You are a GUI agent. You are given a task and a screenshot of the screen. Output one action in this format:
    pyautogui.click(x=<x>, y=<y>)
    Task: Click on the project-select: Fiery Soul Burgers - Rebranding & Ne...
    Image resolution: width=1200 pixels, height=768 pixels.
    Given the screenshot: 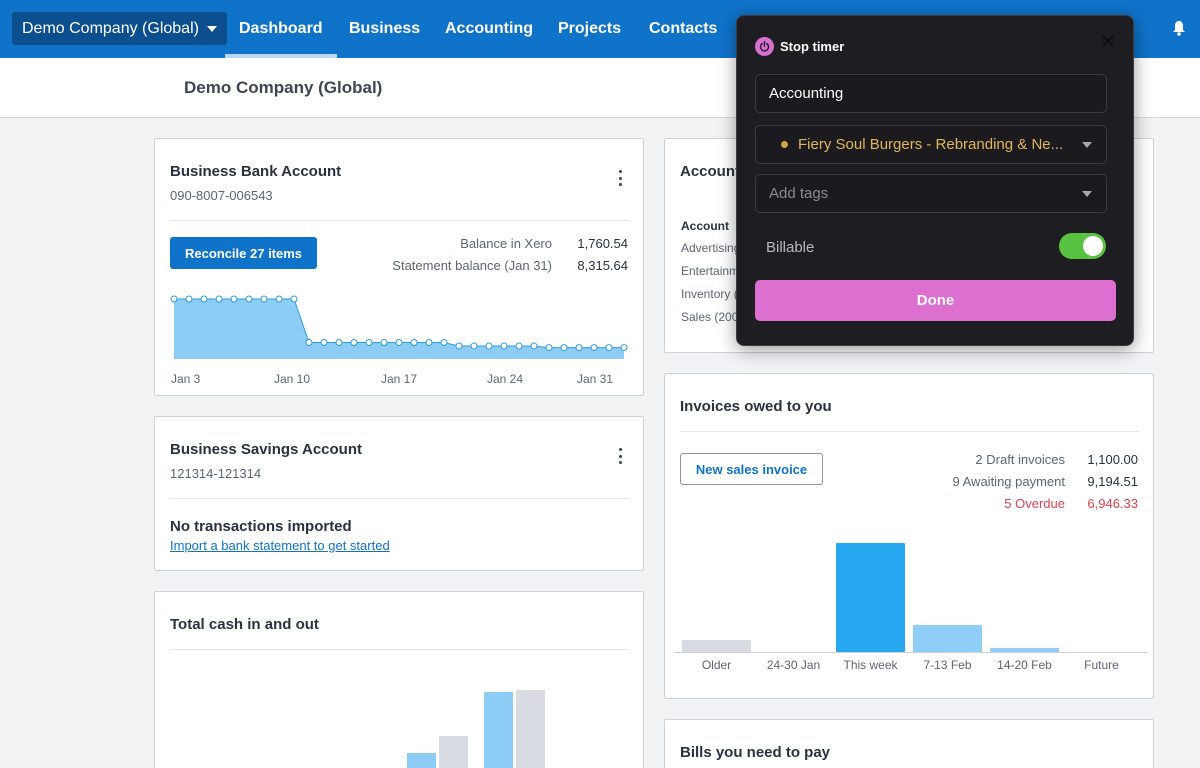 What is the action you would take?
    pyautogui.click(x=931, y=144)
    